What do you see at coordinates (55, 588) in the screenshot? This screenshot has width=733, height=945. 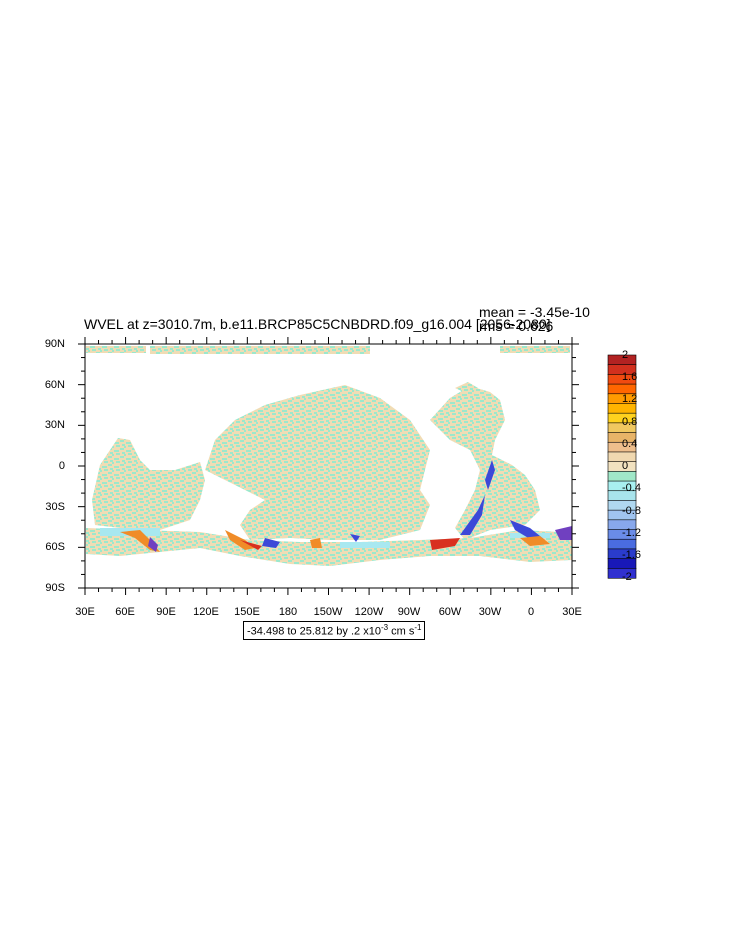 I see `lat-label: 90S` at bounding box center [55, 588].